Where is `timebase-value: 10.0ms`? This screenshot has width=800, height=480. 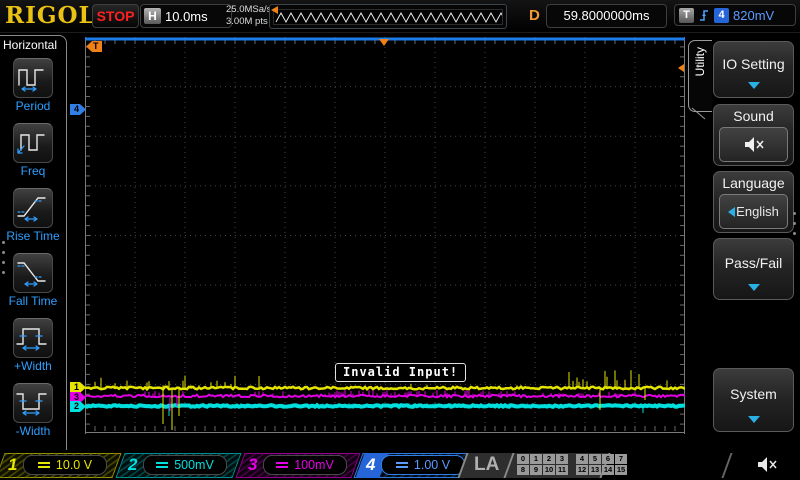
timebase-value: 10.0ms is located at coordinates (186, 16).